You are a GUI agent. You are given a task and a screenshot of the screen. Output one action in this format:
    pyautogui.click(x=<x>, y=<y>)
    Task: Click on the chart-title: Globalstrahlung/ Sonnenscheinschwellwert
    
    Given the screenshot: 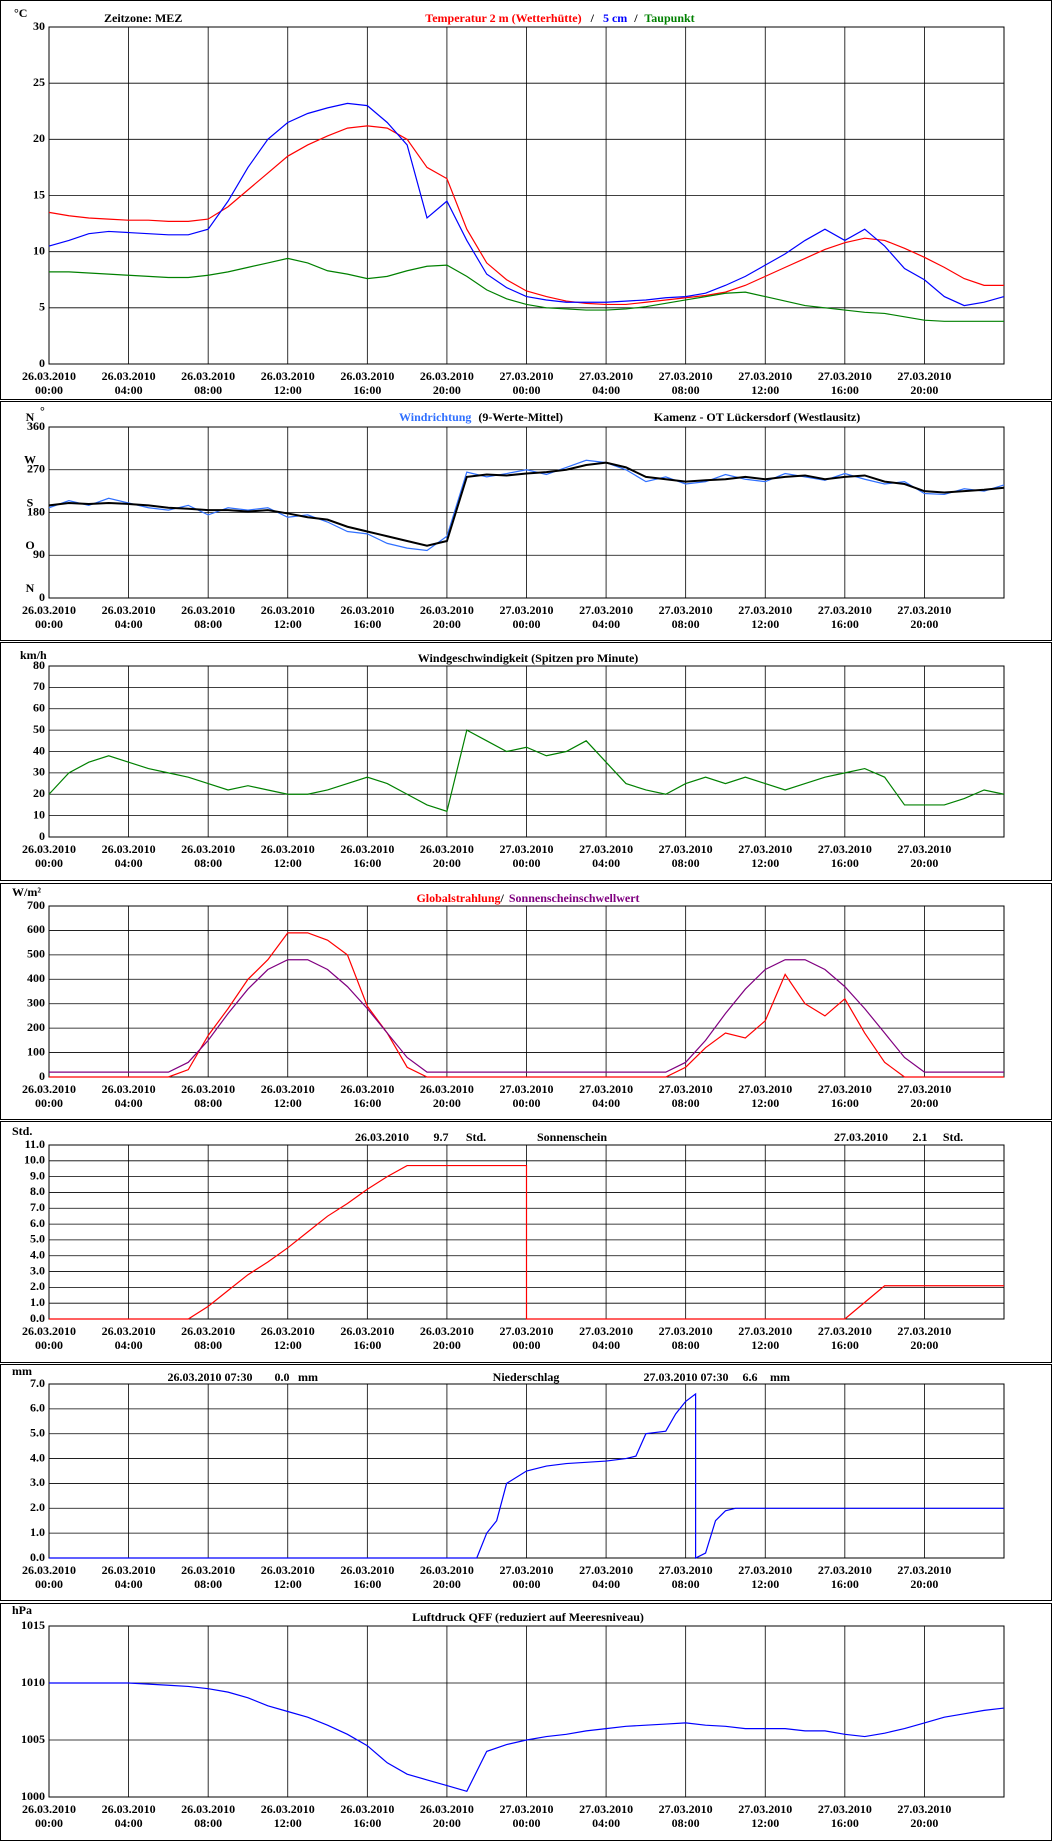 What is the action you would take?
    pyautogui.click(x=527, y=898)
    